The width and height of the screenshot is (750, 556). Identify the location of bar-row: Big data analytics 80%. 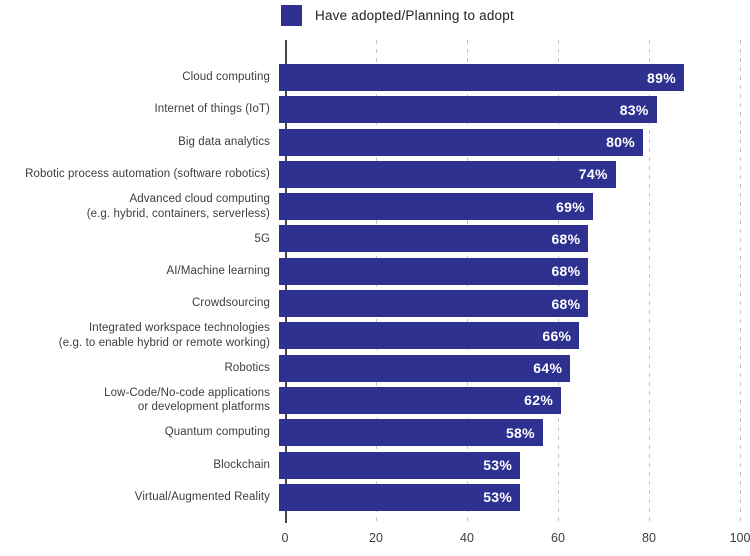
(375, 142).